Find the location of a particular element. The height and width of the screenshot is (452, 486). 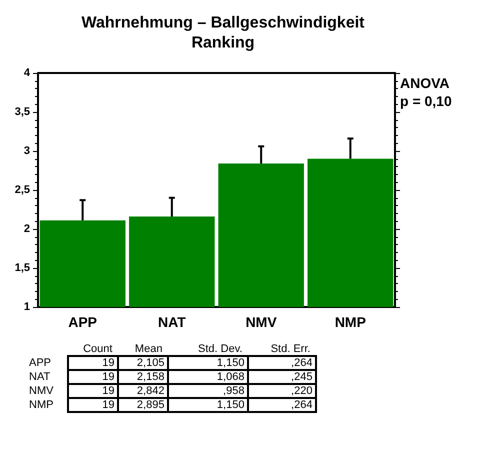

text: 2,842 is located at coordinates (143, 391).